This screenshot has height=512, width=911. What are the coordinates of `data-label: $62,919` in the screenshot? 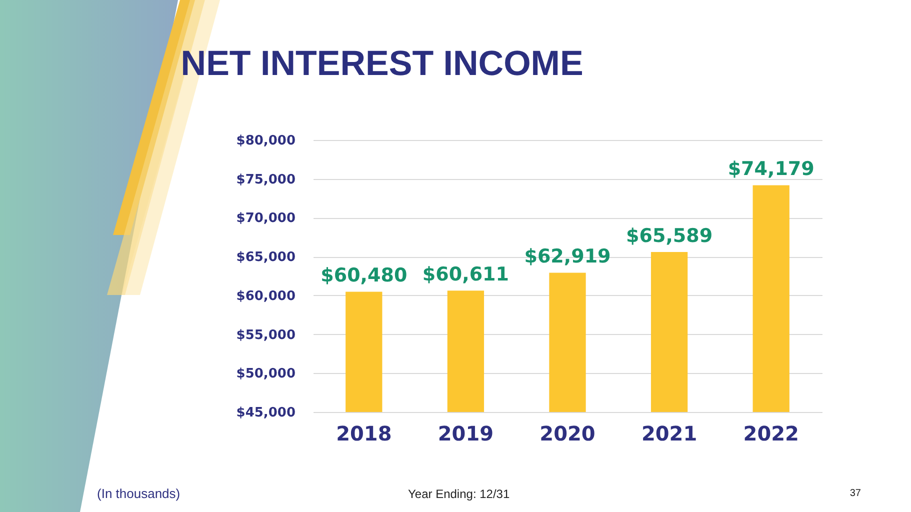 It's located at (567, 257).